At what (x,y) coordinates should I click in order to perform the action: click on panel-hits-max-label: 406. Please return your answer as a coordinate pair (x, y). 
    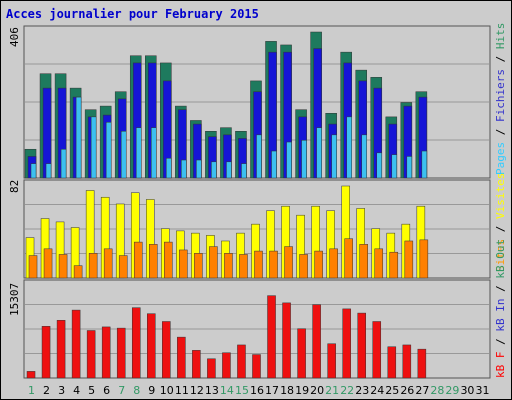
    Looking at the image, I should click on (14, 37).